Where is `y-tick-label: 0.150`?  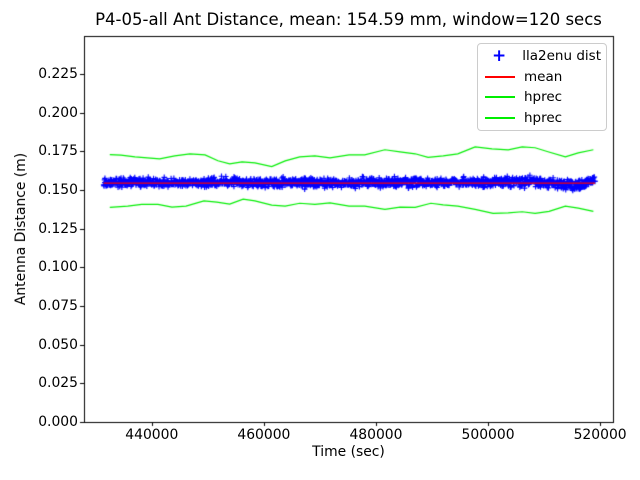 y-tick-label: 0.150 is located at coordinates (58, 190).